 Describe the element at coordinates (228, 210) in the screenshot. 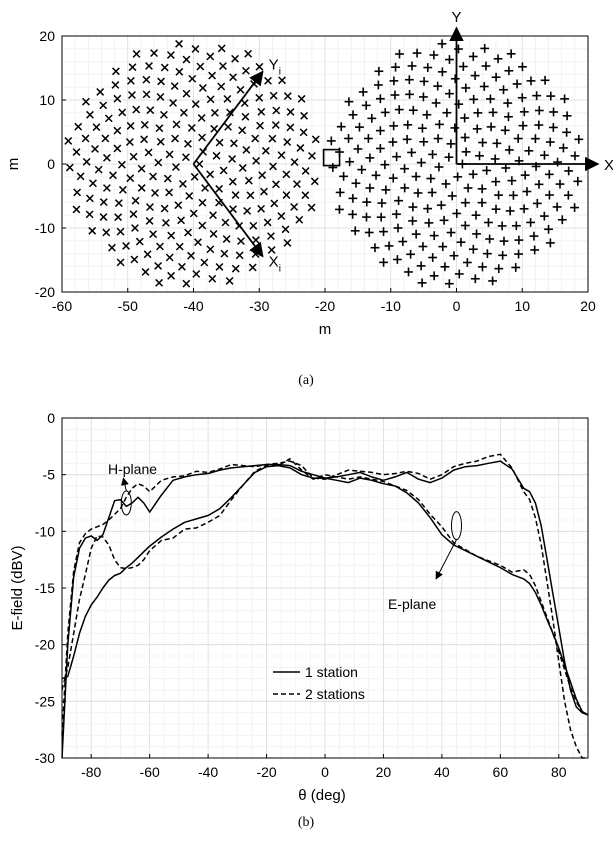

I see `rotated-x-axis-arrow` at that location.